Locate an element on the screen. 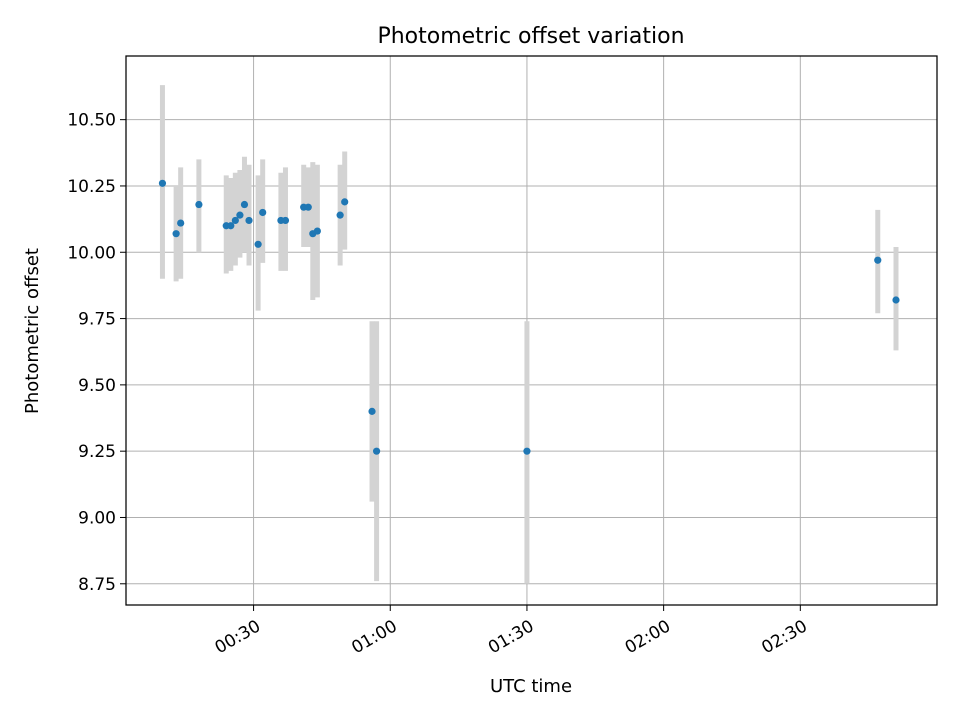  chart-title: Photometric offset variation is located at coordinates (530, 36).